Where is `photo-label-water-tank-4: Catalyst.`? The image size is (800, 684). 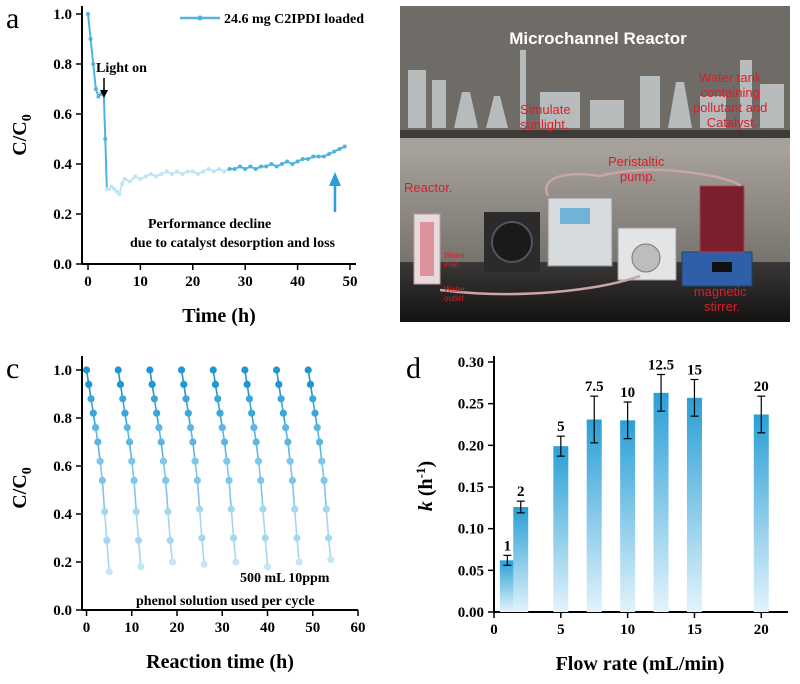
photo-label-water-tank-4: Catalyst. is located at coordinates (732, 122).